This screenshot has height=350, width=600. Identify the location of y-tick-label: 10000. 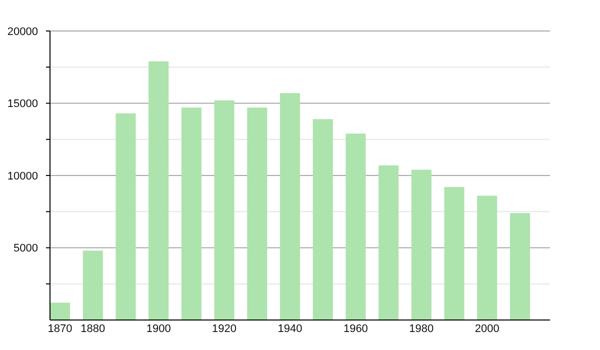
(22, 176).